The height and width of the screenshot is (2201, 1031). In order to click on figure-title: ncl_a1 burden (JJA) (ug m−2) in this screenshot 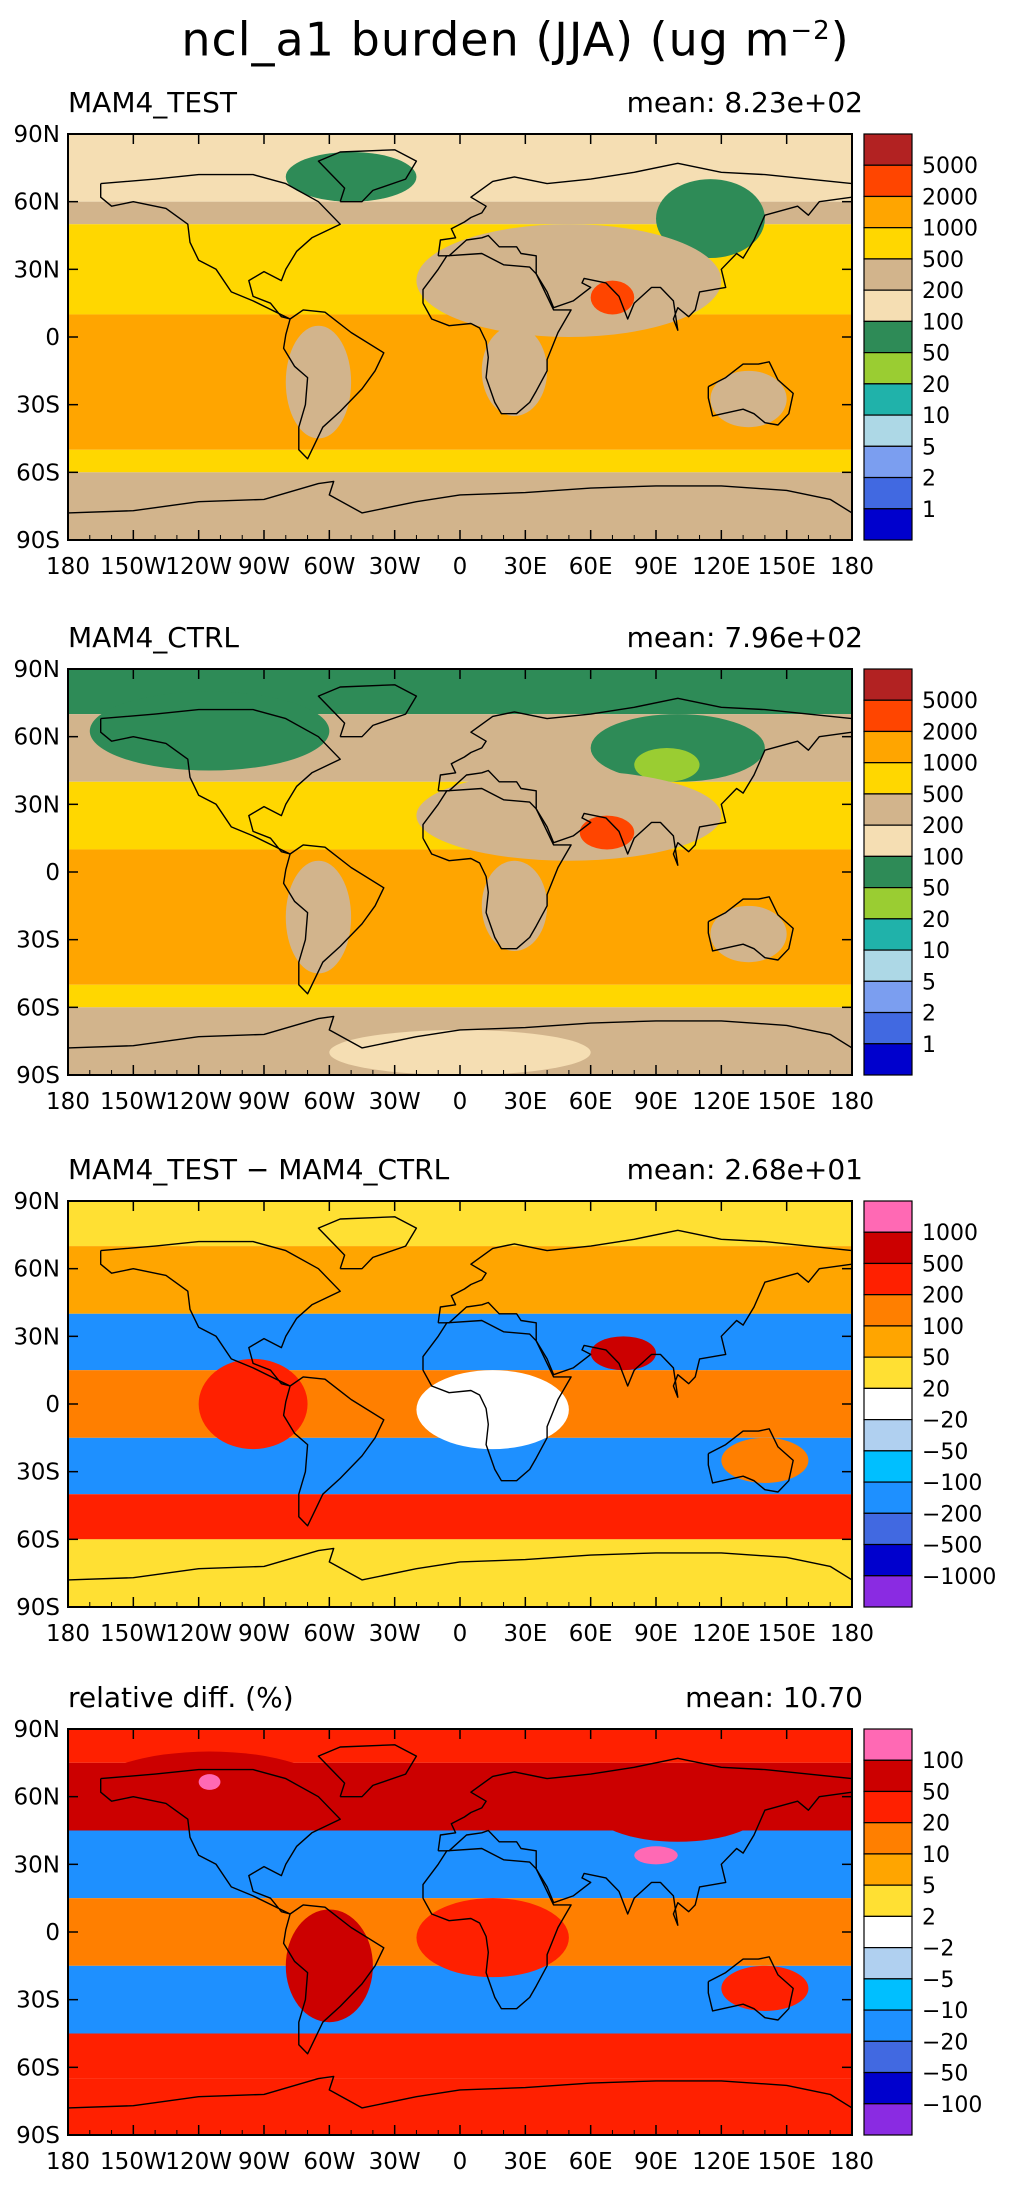, I will do `click(515, 35)`.